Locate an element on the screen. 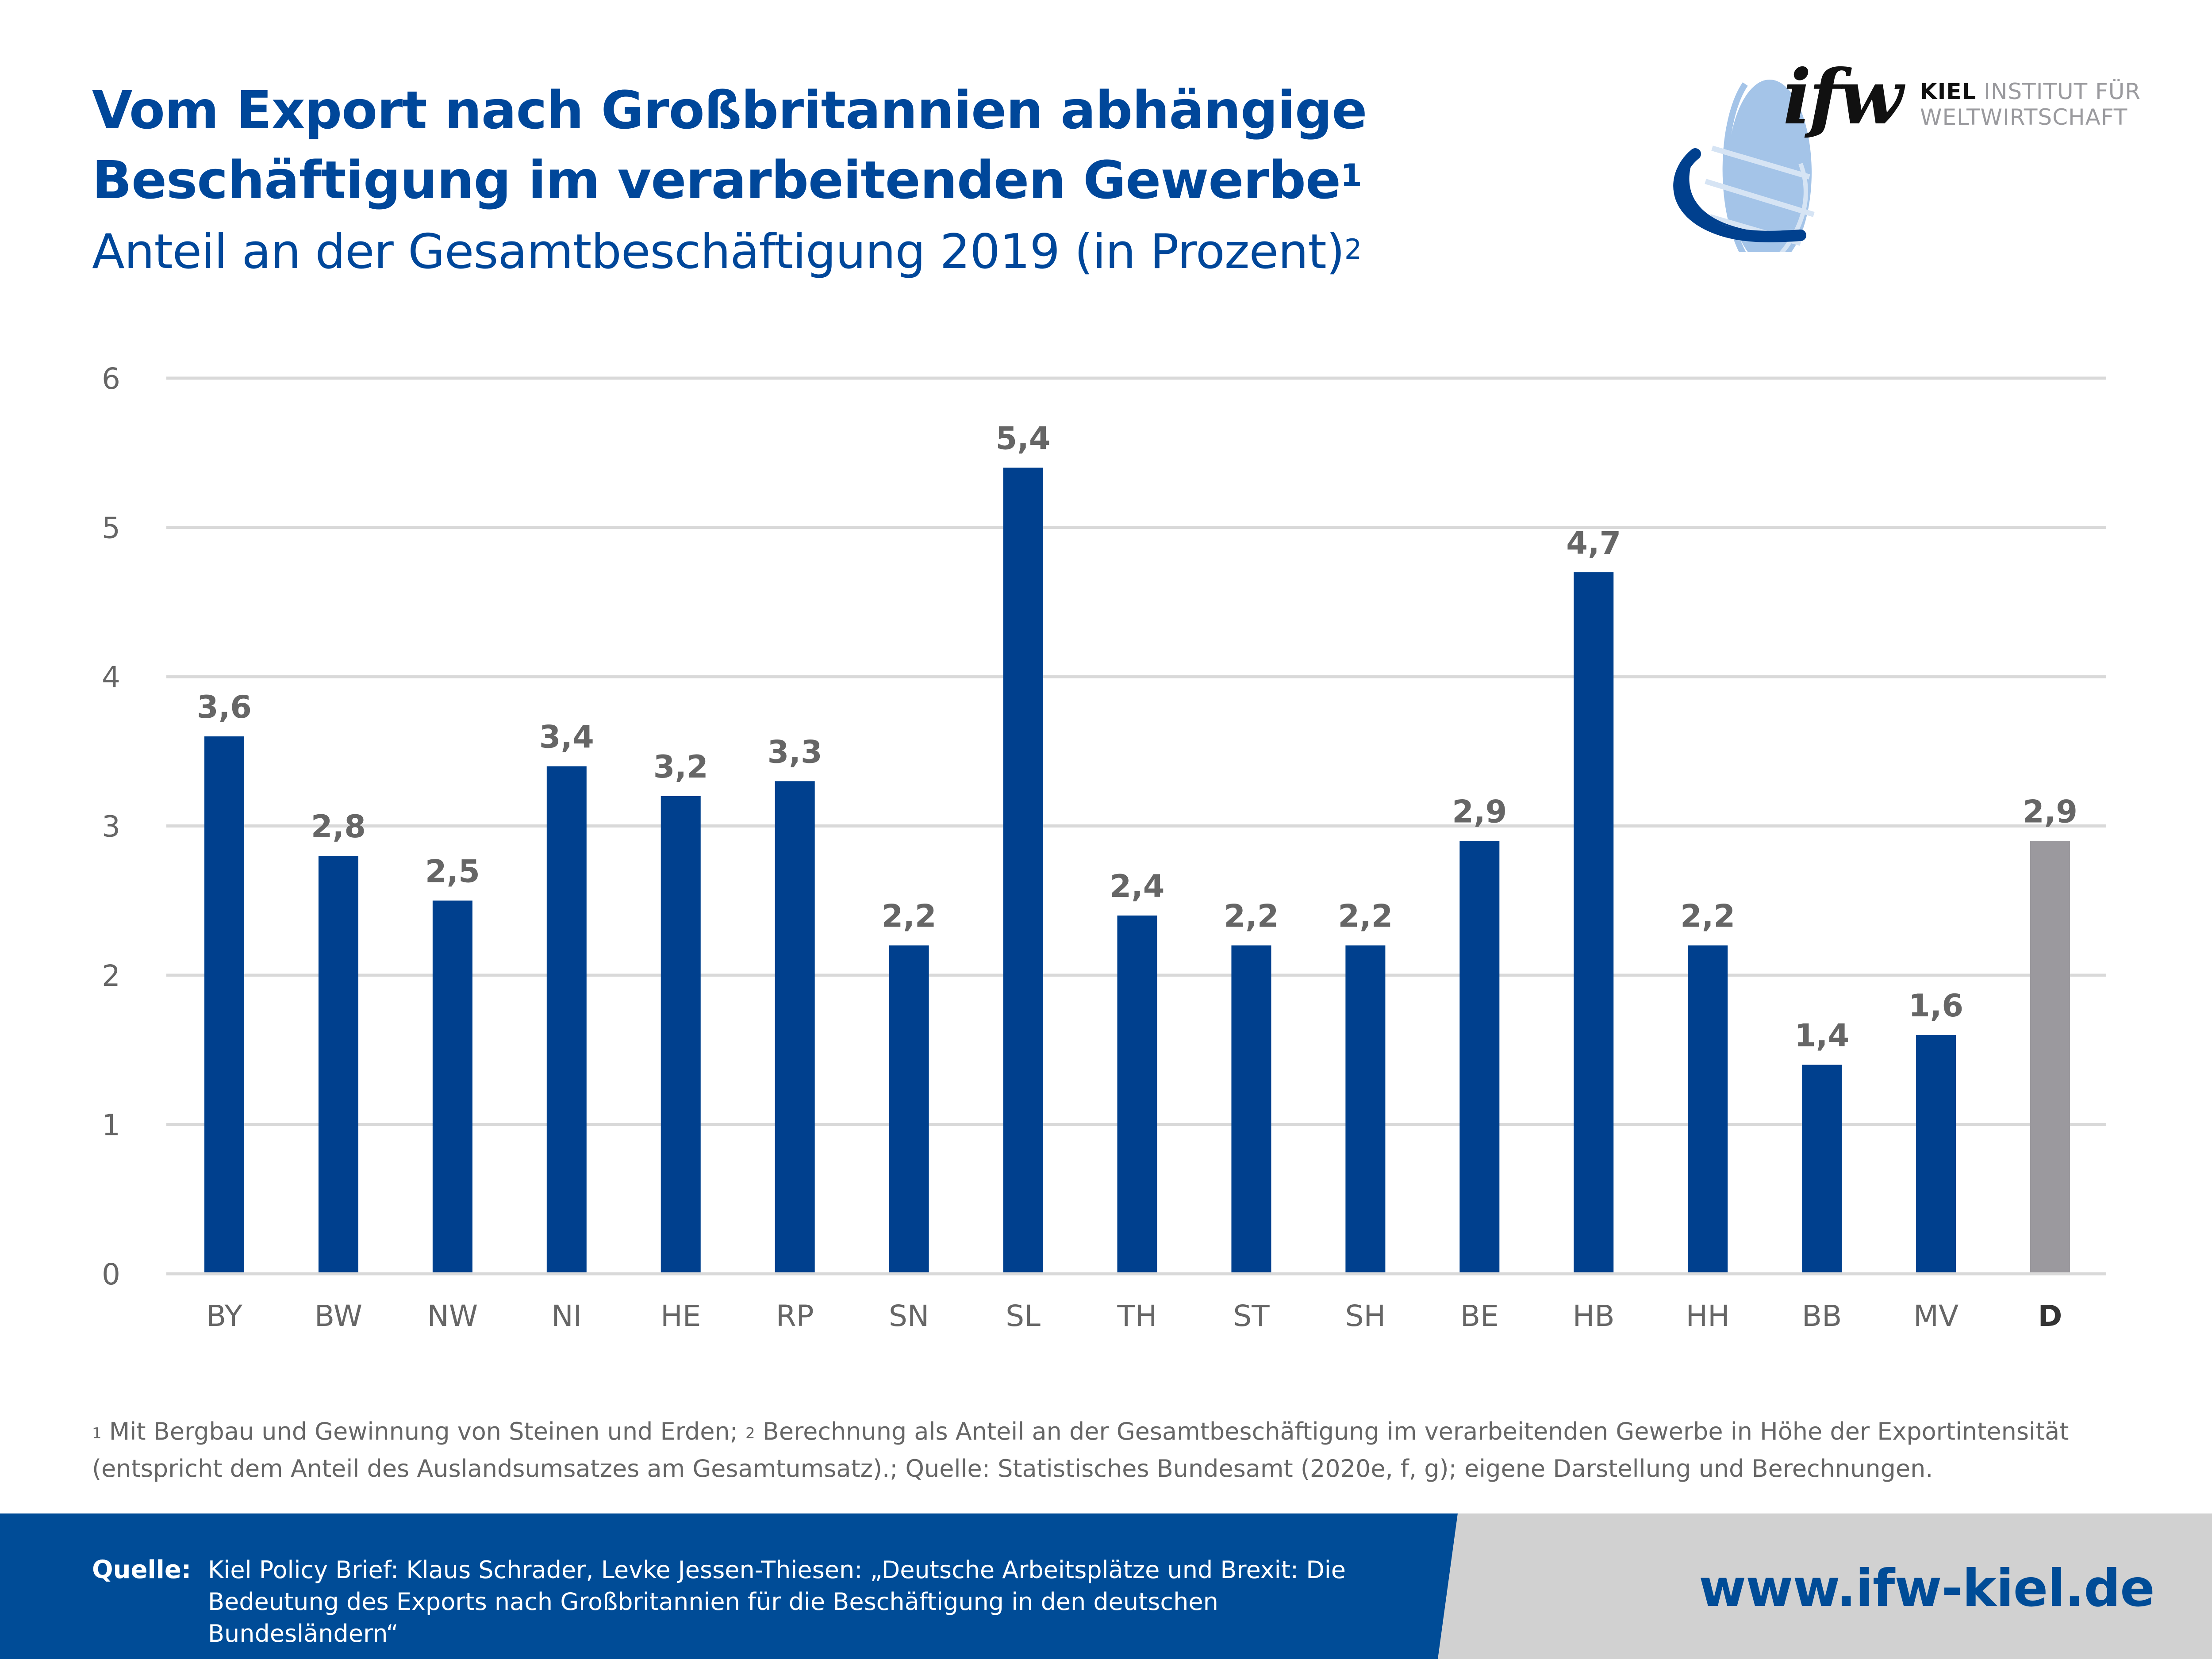  x-tick-label: NW is located at coordinates (453, 1316).